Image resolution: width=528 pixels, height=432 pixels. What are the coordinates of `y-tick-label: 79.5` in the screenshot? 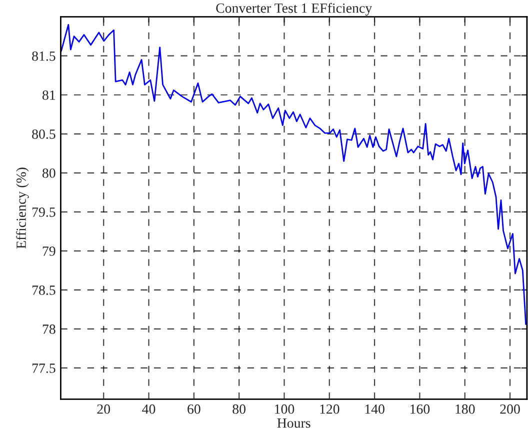 It's located at (44, 212).